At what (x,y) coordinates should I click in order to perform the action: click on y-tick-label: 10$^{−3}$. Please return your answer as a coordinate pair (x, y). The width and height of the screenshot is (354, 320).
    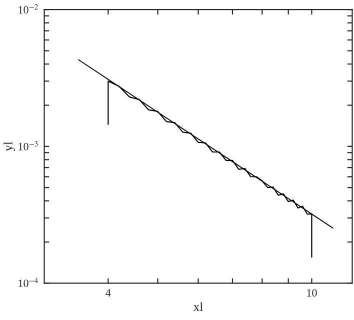
    Looking at the image, I should click on (28, 145).